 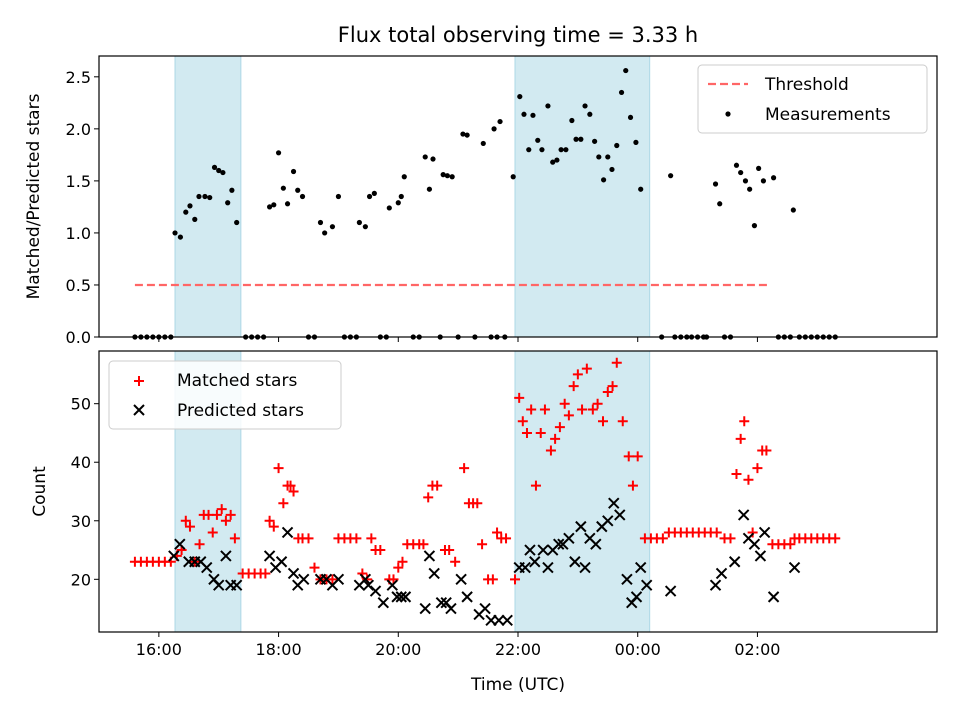 I want to click on legend-label-measurements: Measurements, so click(x=828, y=115).